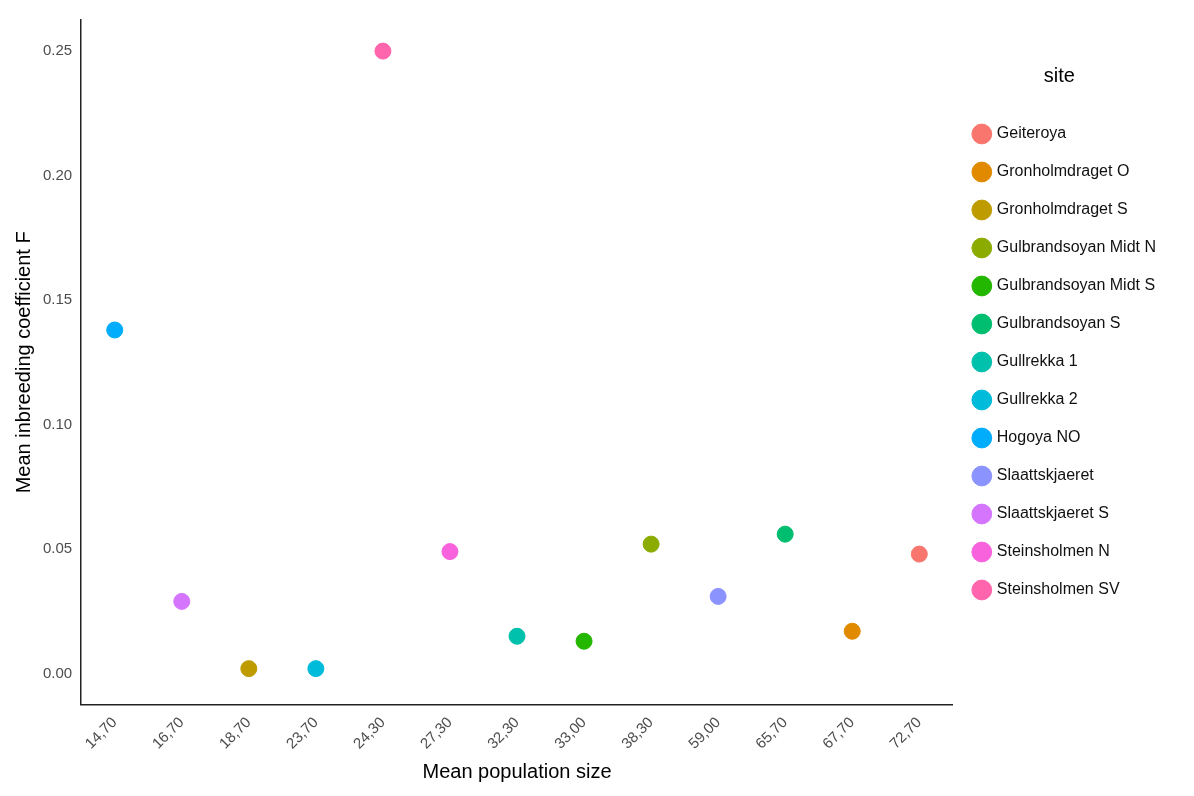 The height and width of the screenshot is (796, 1194). I want to click on legend-label: Gronholmdraget O, so click(1063, 171).